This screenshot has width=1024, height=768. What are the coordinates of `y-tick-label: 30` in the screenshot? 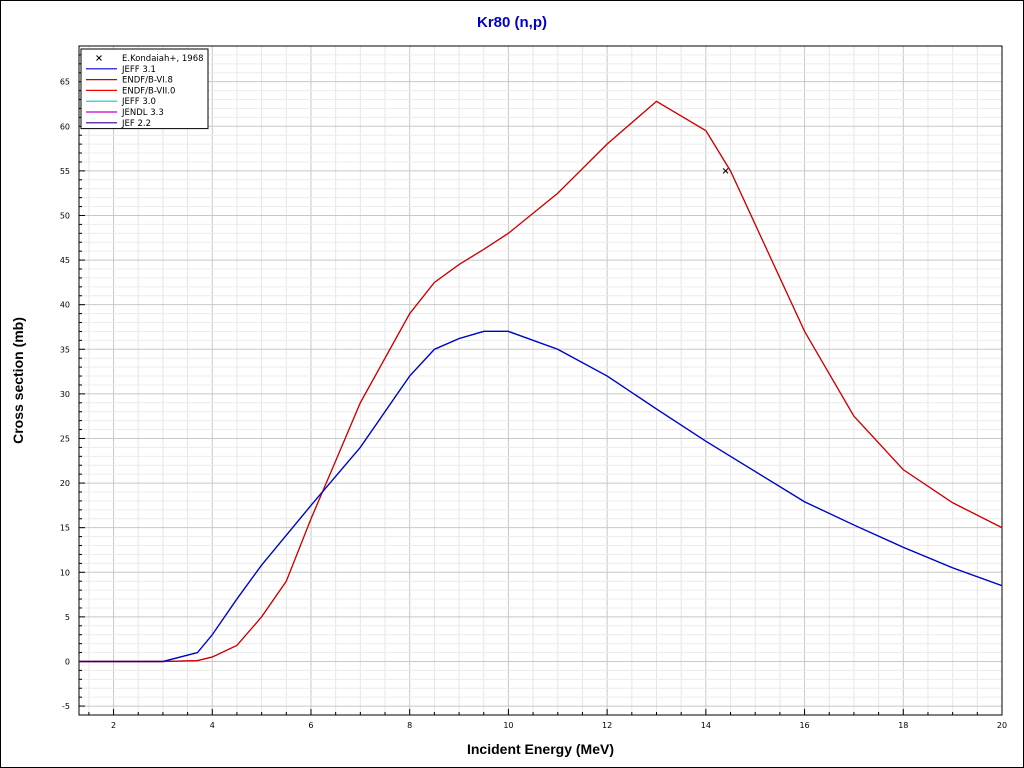 It's located at (65, 394).